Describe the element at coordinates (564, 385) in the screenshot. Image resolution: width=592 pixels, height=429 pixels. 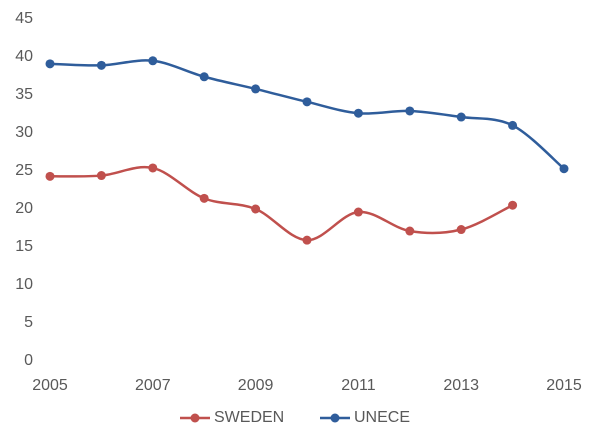
I see `x-tick-label: 2015` at that location.